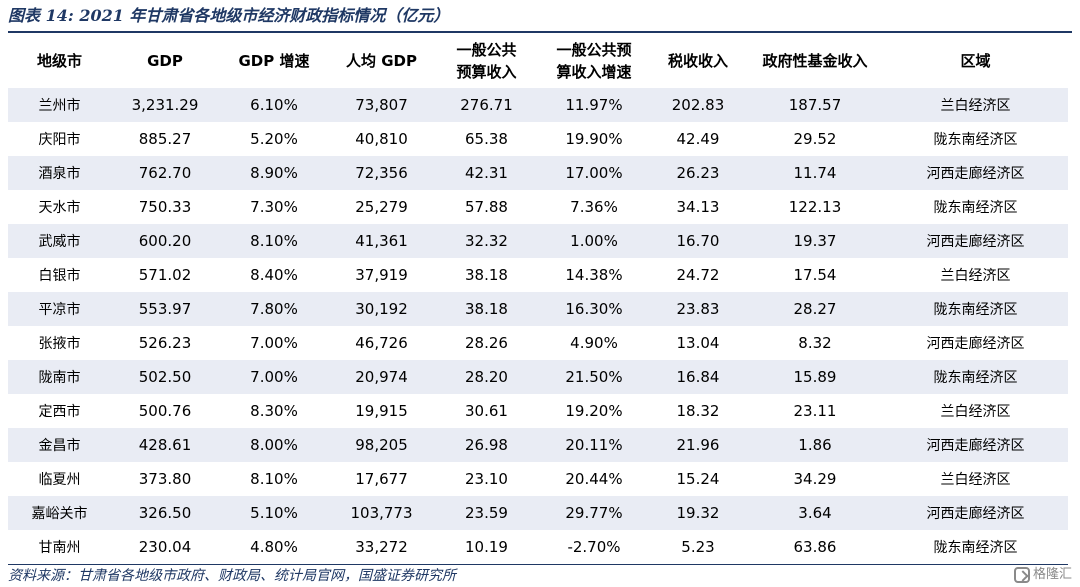 The height and width of the screenshot is (587, 1080). Describe the element at coordinates (274, 309) in the screenshot. I see `value-cell: 7.80%` at that location.